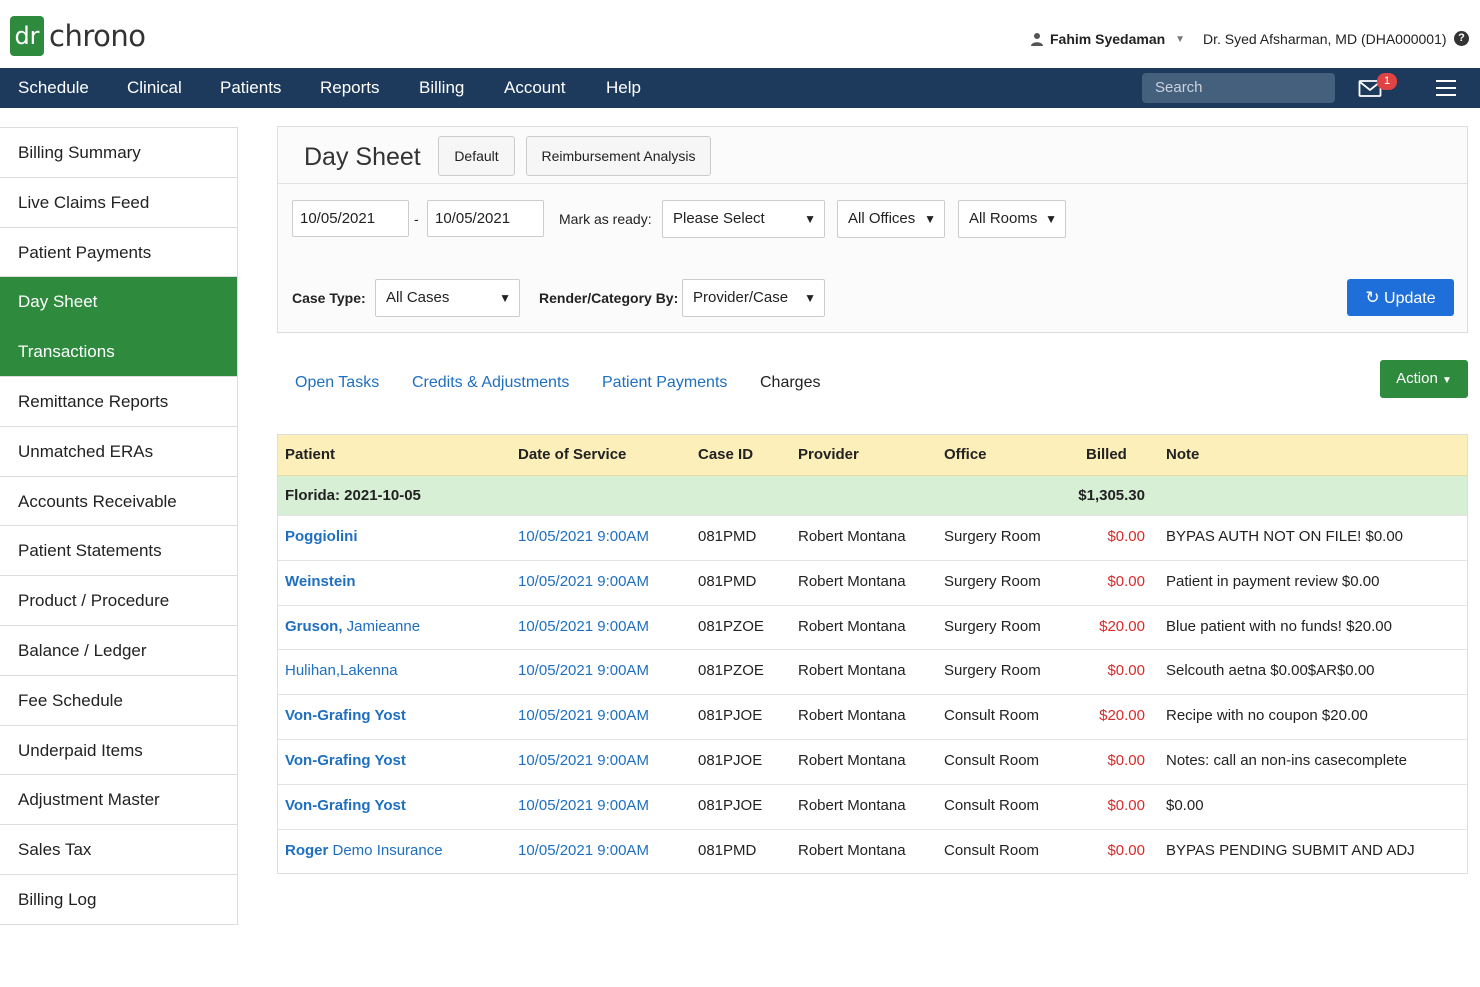 The height and width of the screenshot is (987, 1480). Describe the element at coordinates (362, 157) in the screenshot. I see `page-title: Day Sheet` at that location.